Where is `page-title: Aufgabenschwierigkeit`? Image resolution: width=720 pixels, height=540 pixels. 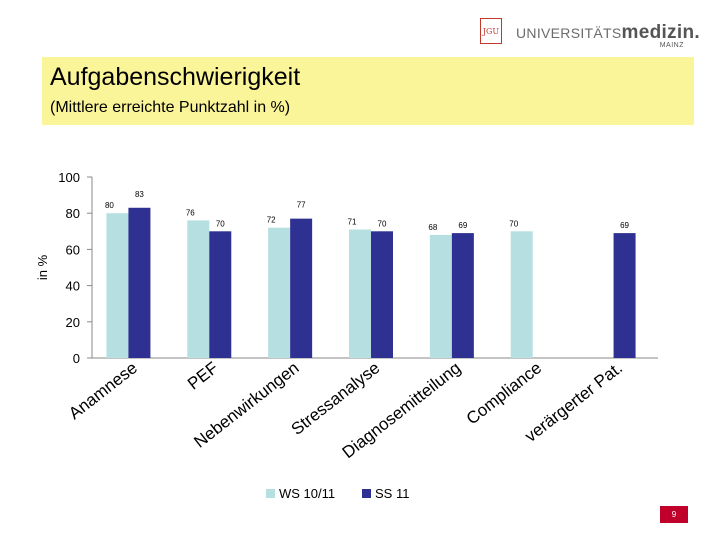
page-title: Aufgabenschwierigkeit is located at coordinates (175, 77).